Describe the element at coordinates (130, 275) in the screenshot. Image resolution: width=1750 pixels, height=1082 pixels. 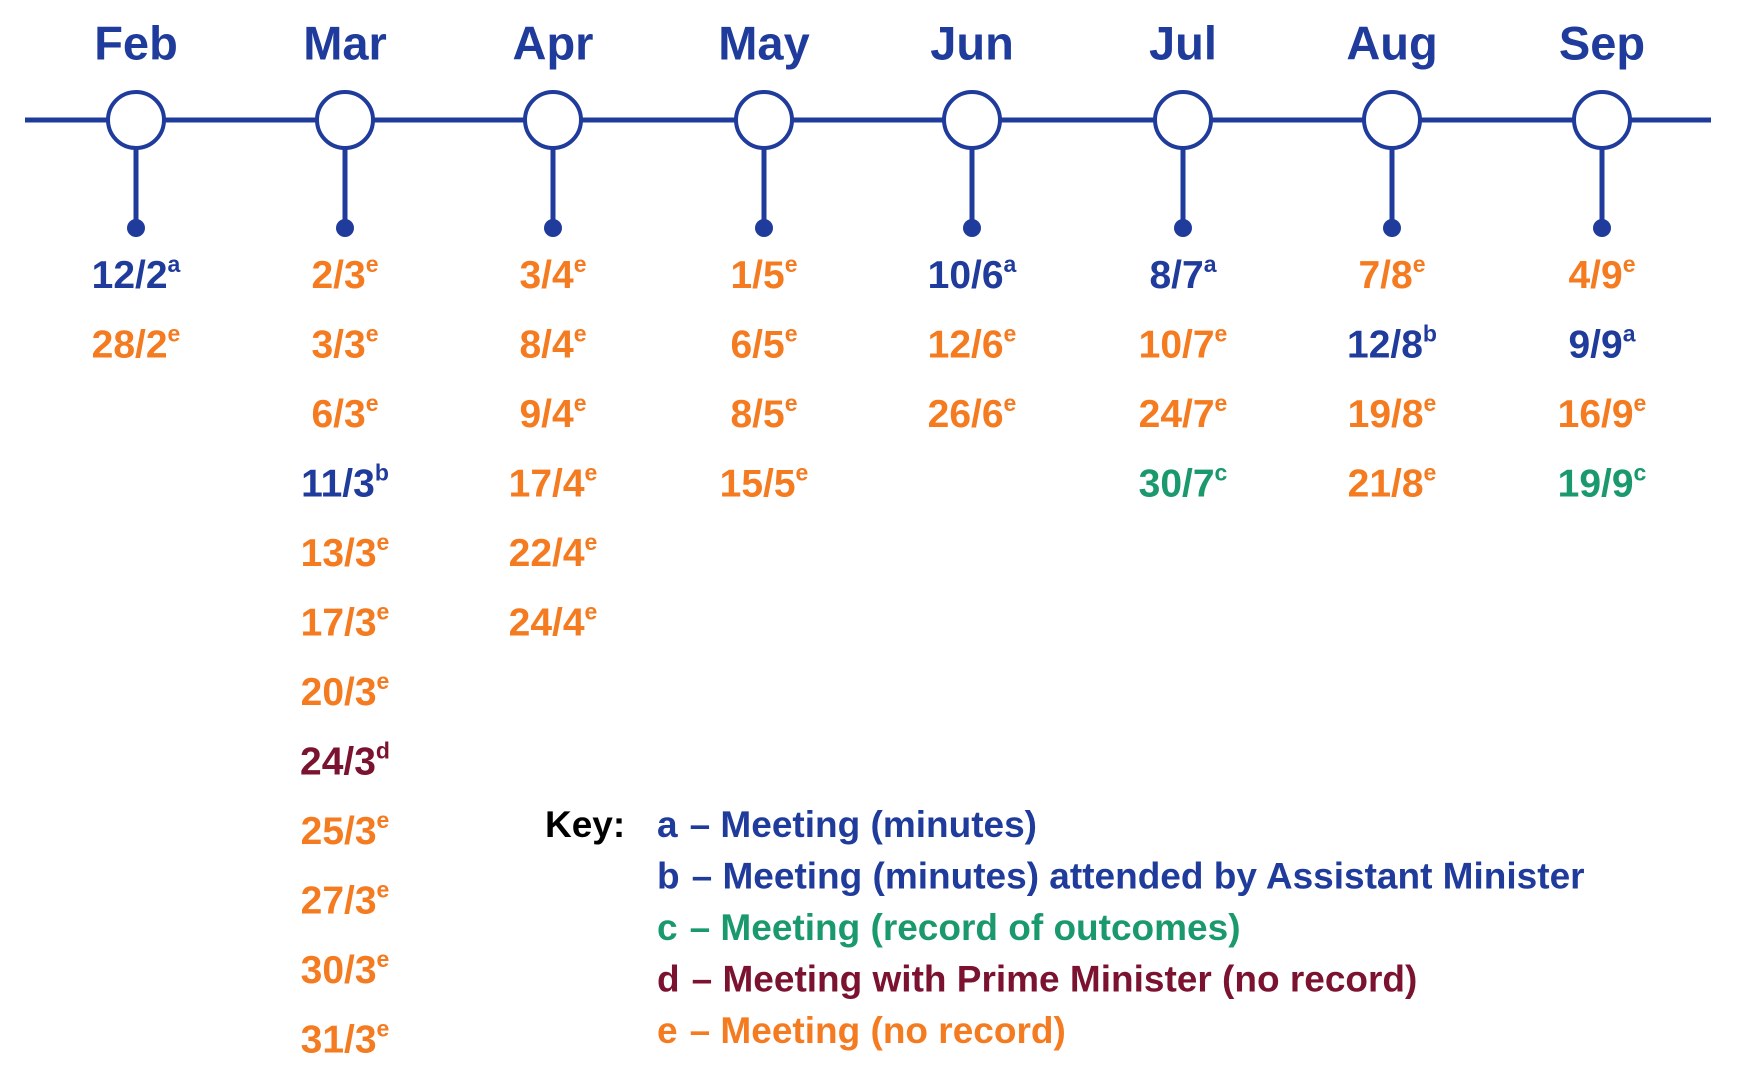
I see `date: 12/2` at that location.